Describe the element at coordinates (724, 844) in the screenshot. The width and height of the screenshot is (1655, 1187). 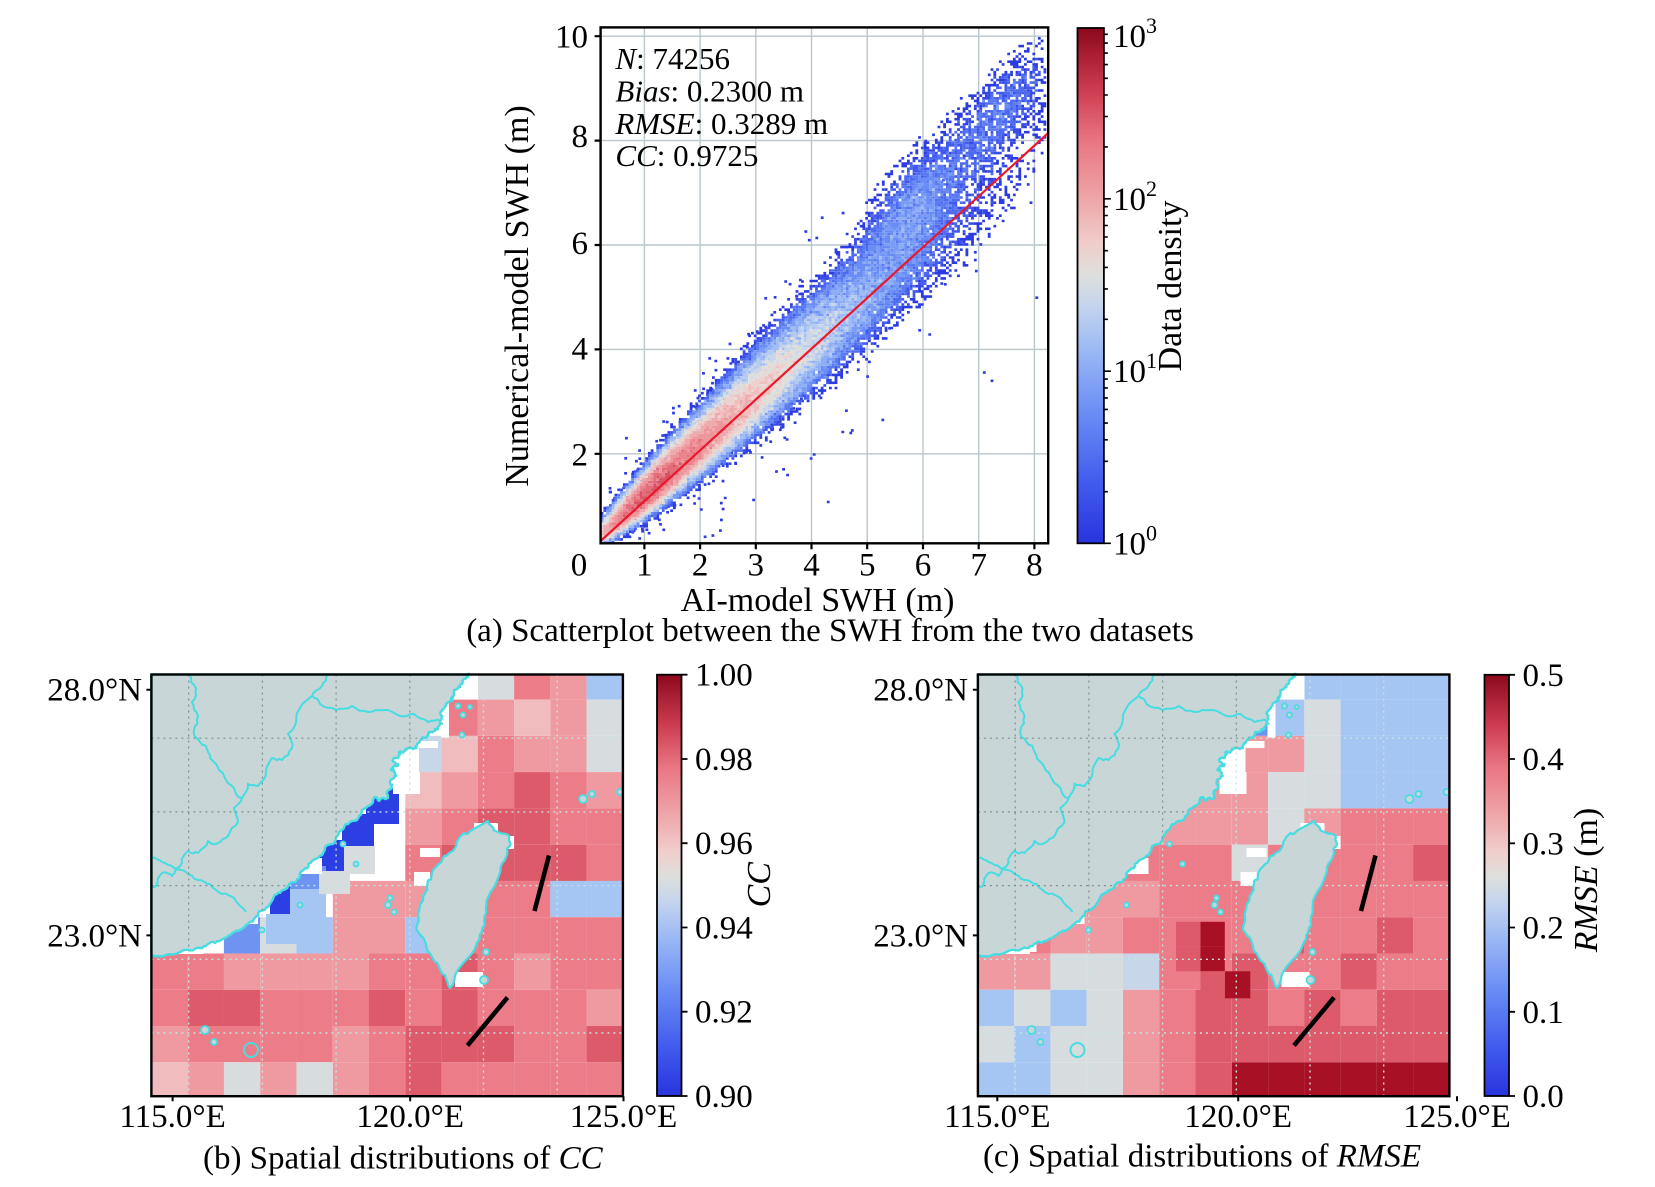
I see `svg-text: 0.96` at that location.